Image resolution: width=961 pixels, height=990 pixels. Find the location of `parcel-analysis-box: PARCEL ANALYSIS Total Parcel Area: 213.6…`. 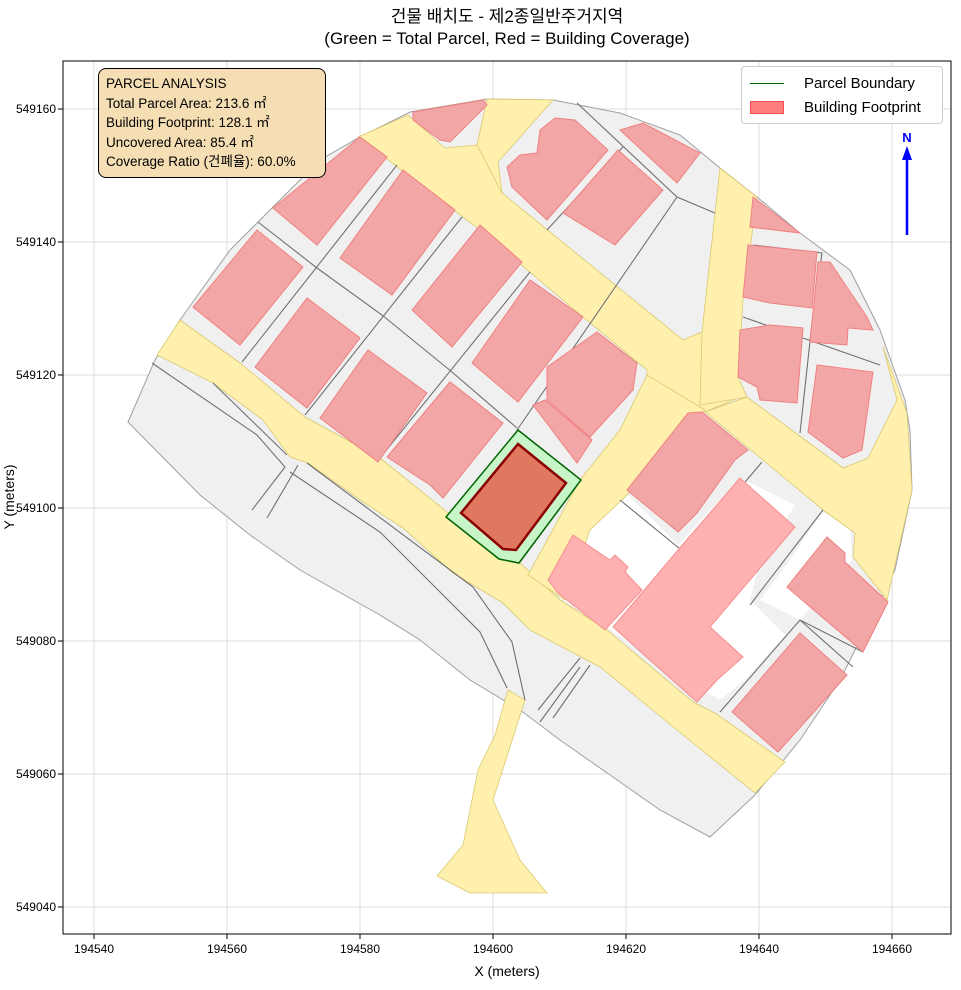

parcel-analysis-box: PARCEL ANALYSIS Total Parcel Area: 213.6… is located at coordinates (212, 123).